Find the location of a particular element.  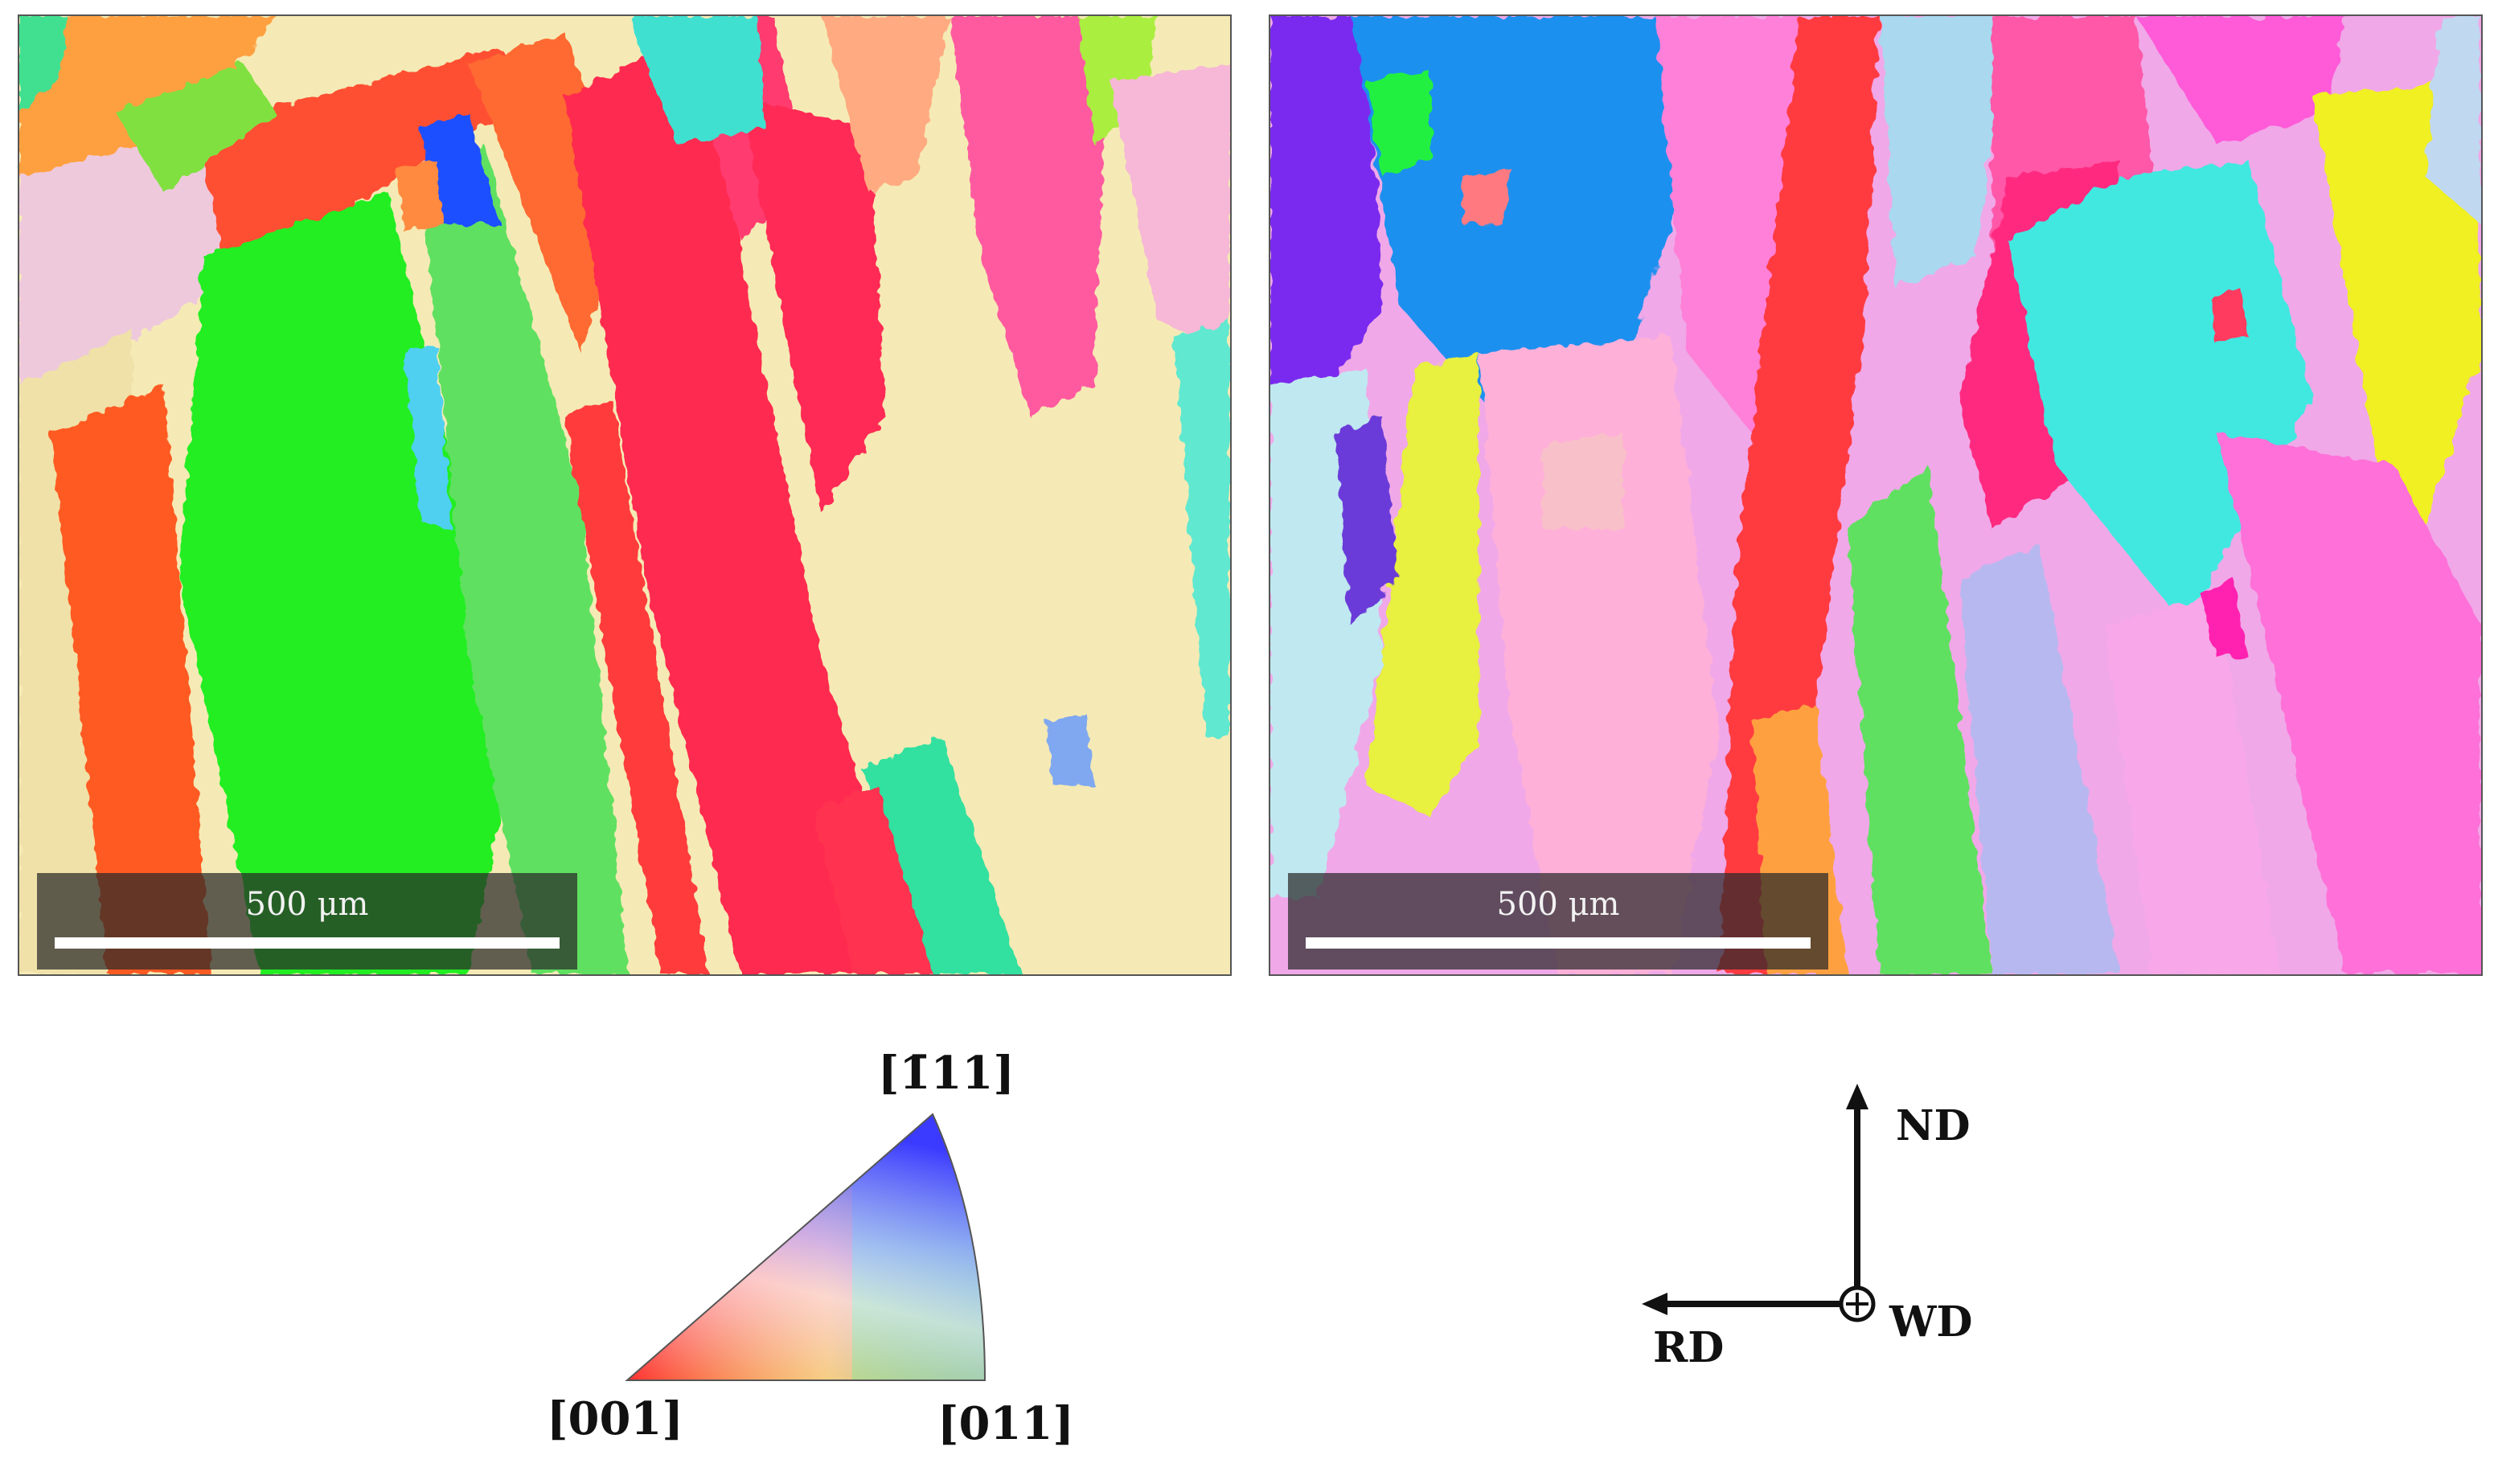

scale-bar-right: 500 μm is located at coordinates (1558, 922).